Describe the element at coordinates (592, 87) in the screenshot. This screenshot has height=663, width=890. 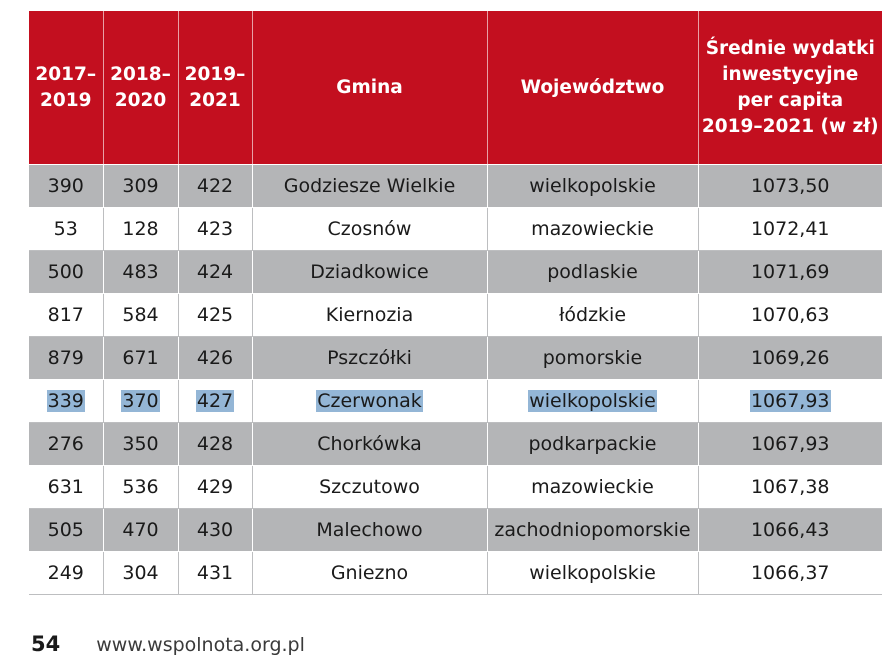
I see `header-line: Województwo` at that location.